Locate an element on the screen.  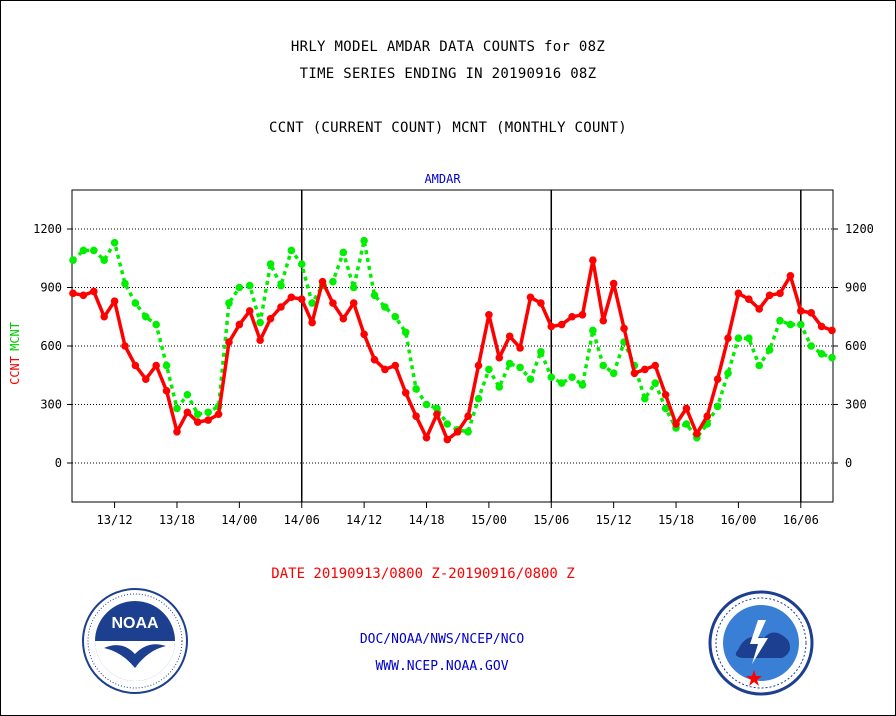
footer-url: WWW.NCEP.NOAA.GOV is located at coordinates (442, 666).